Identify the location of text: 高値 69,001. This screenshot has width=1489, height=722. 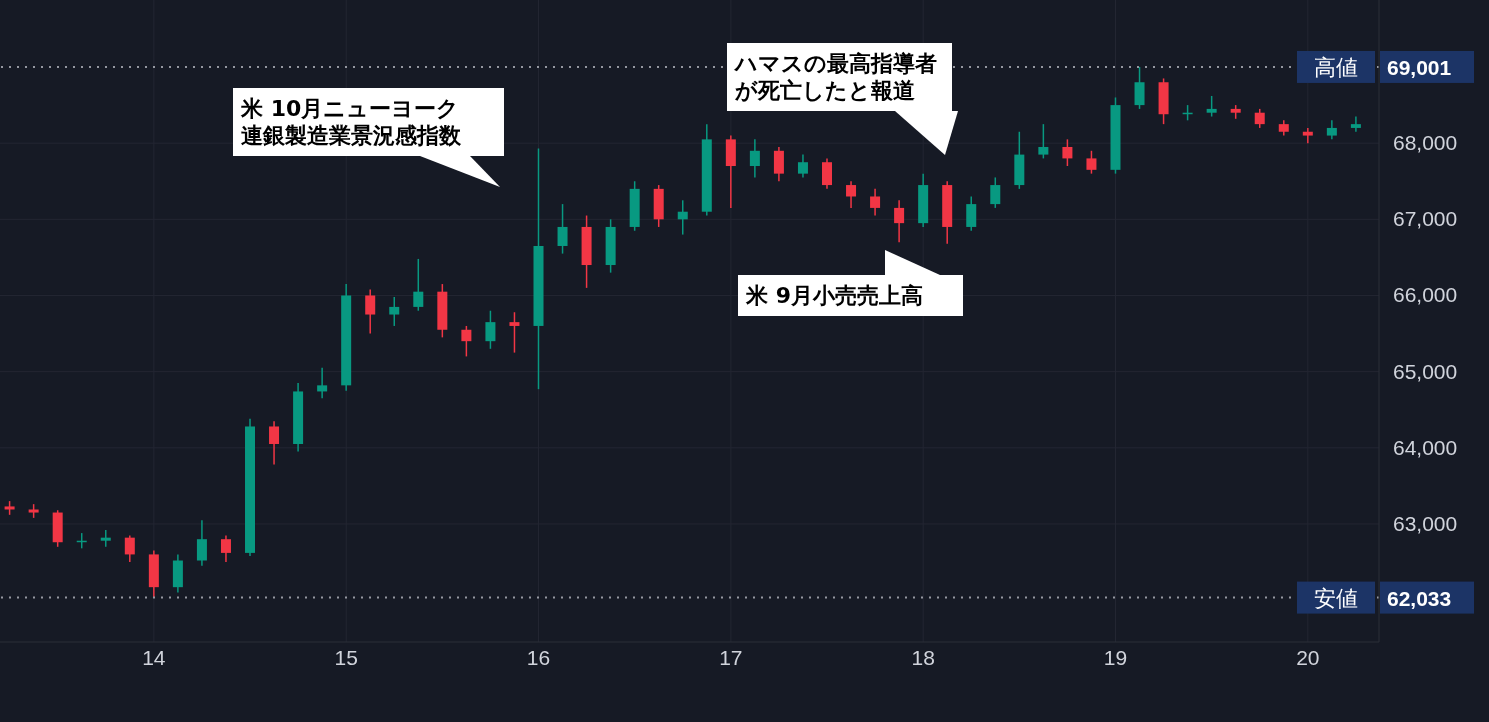
(1383, 67).